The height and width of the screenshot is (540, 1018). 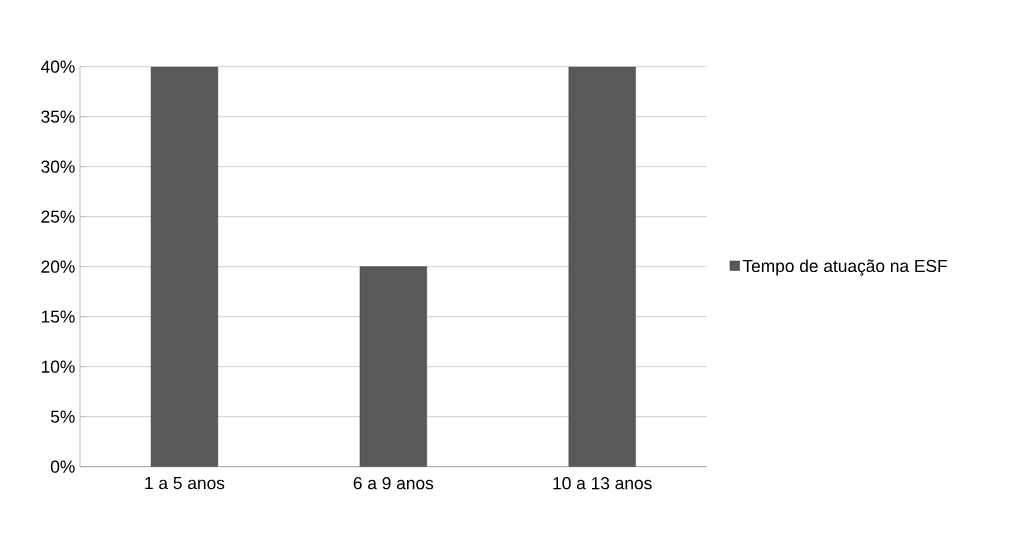 What do you see at coordinates (58, 116) in the screenshot?
I see `y-tick-label: 35%` at bounding box center [58, 116].